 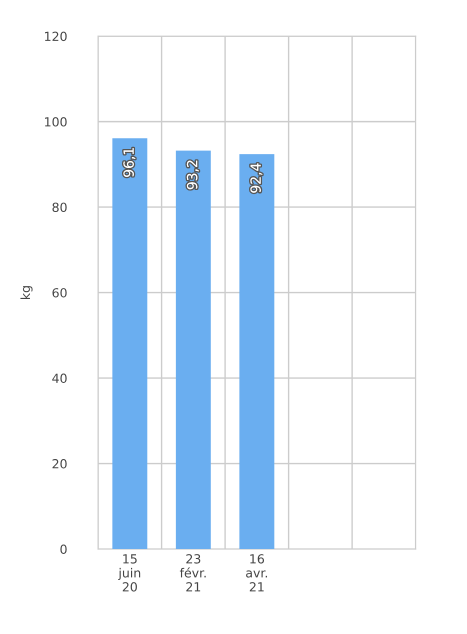 What do you see at coordinates (59, 293) in the screenshot?
I see `y-tick-label: 60` at bounding box center [59, 293].